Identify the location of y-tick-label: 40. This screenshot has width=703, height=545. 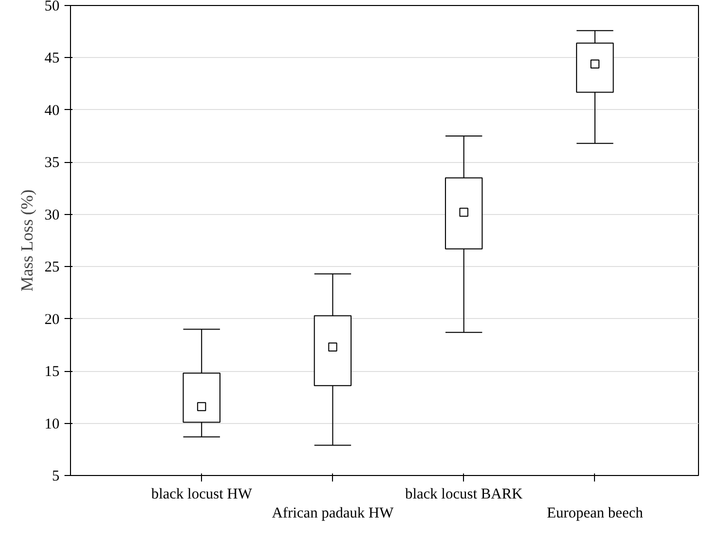
(52, 110).